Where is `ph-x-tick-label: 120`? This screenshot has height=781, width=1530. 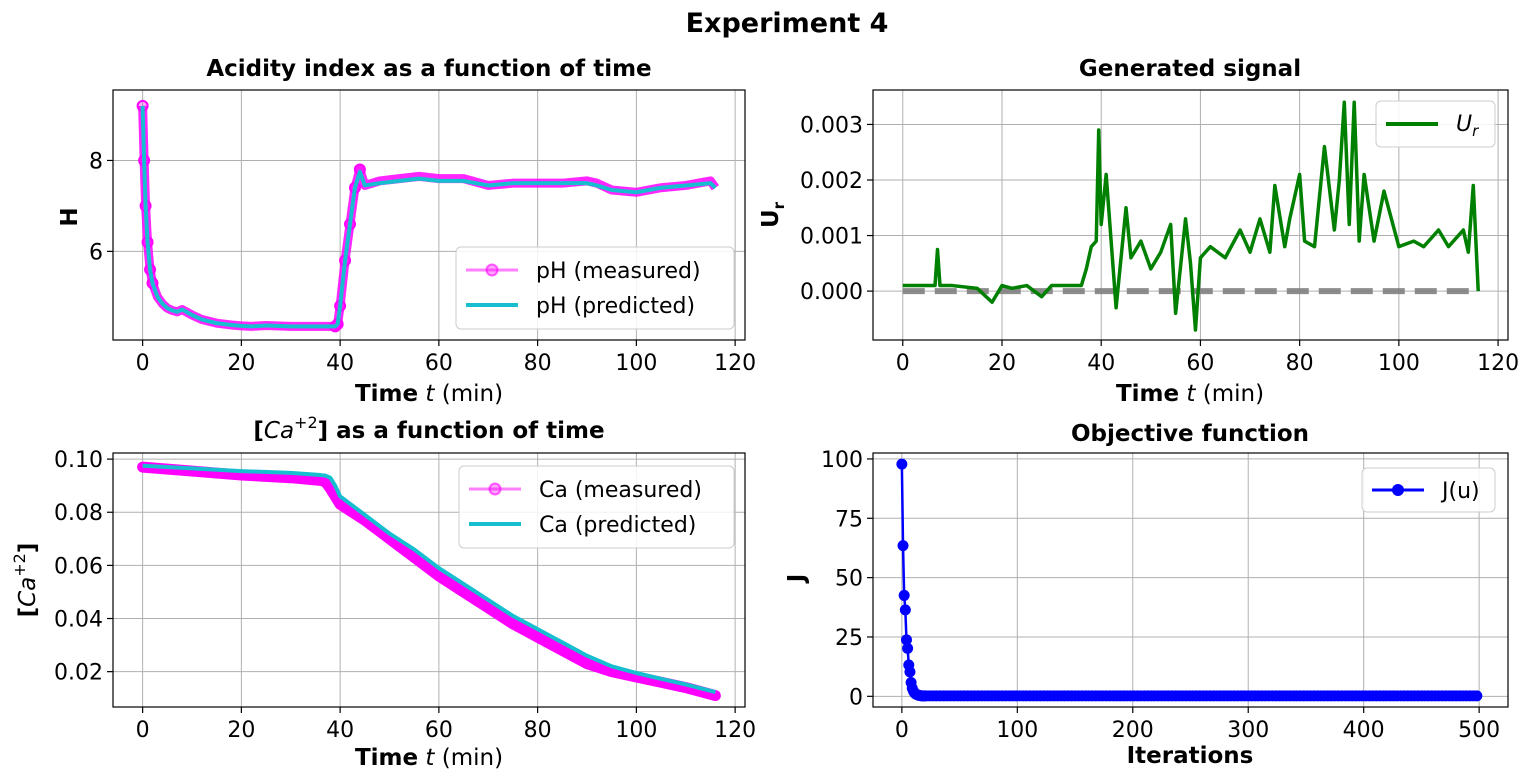 ph-x-tick-label: 120 is located at coordinates (735, 363).